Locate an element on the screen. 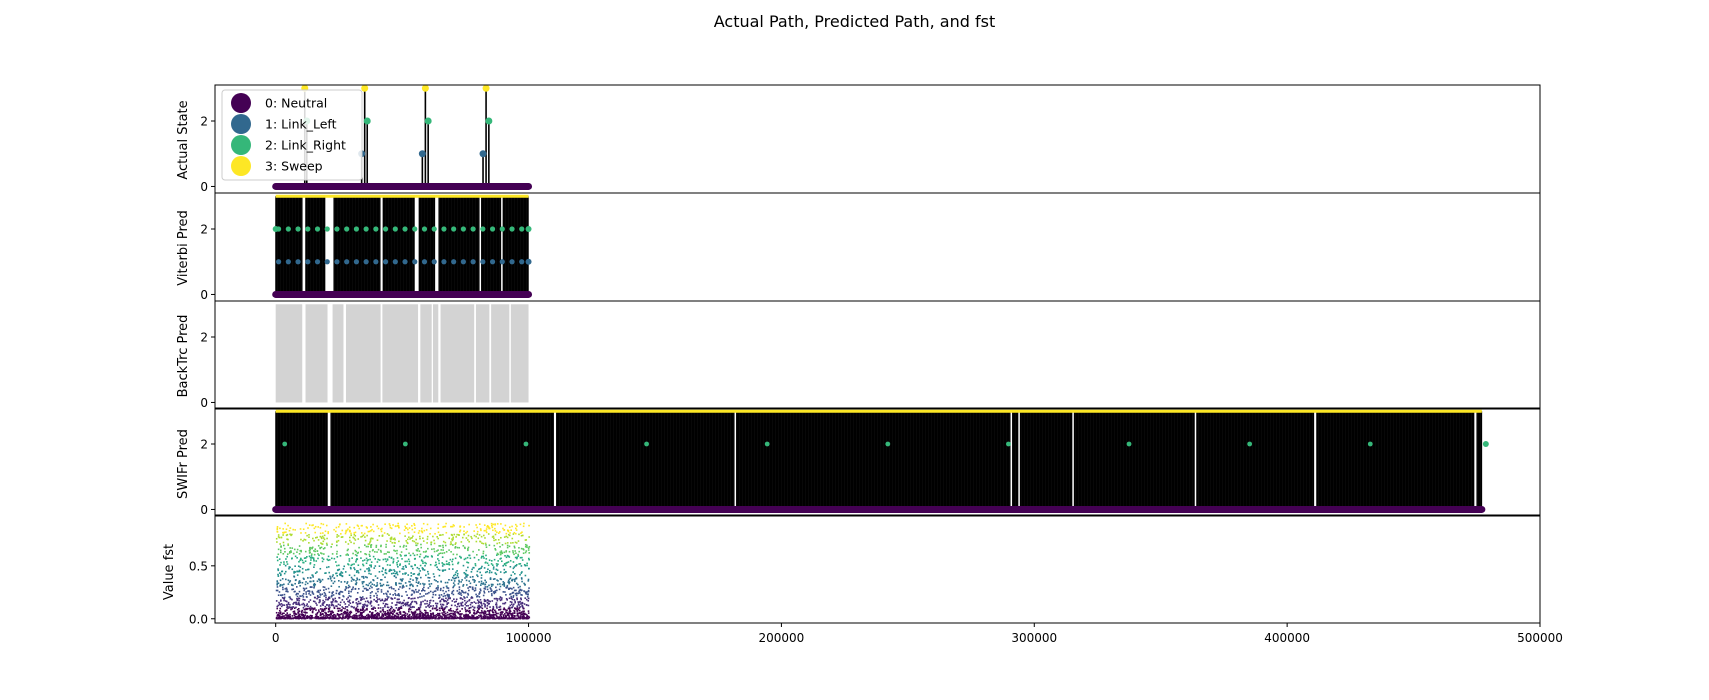 The width and height of the screenshot is (1709, 700). fst-point-1968 is located at coordinates (302, 618).